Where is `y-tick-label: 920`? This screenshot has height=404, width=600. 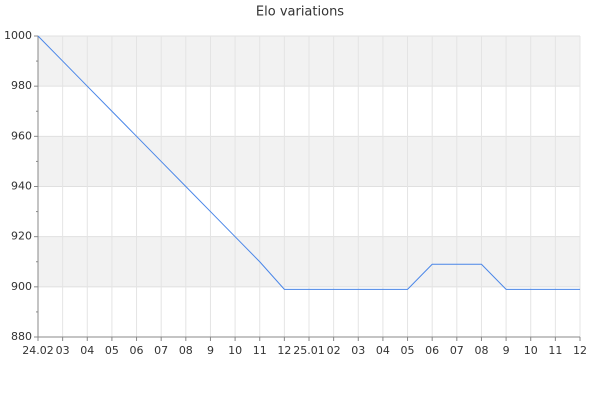
y-tick-label: 920 is located at coordinates (21, 236).